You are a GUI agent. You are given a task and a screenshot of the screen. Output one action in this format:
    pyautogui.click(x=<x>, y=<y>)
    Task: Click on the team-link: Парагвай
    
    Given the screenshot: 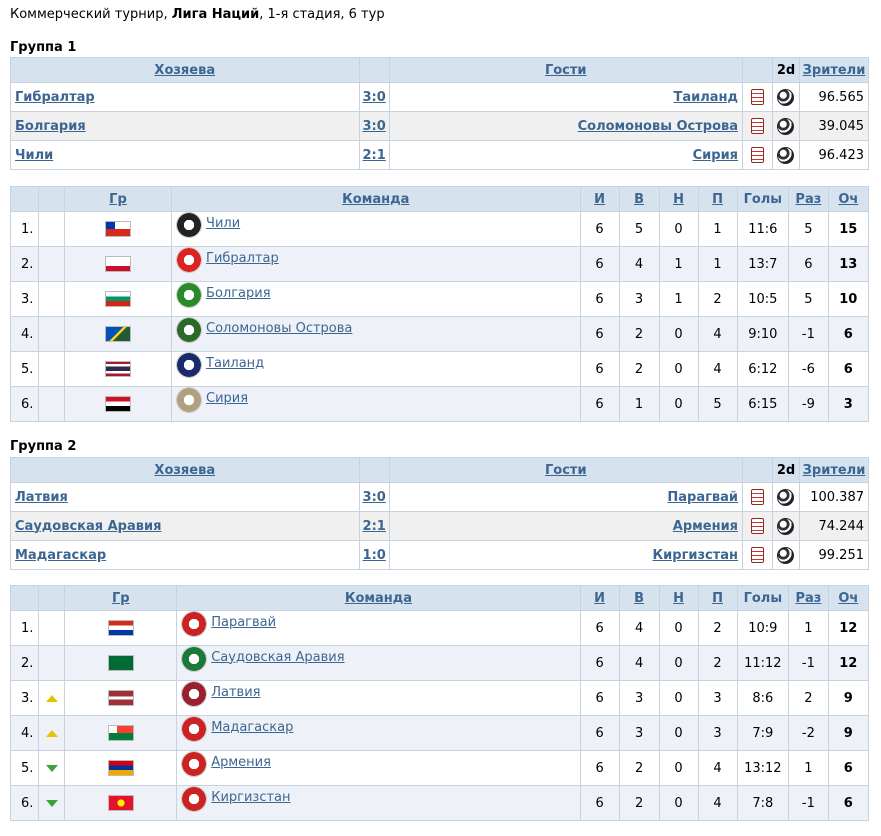 What is the action you would take?
    pyautogui.click(x=244, y=622)
    